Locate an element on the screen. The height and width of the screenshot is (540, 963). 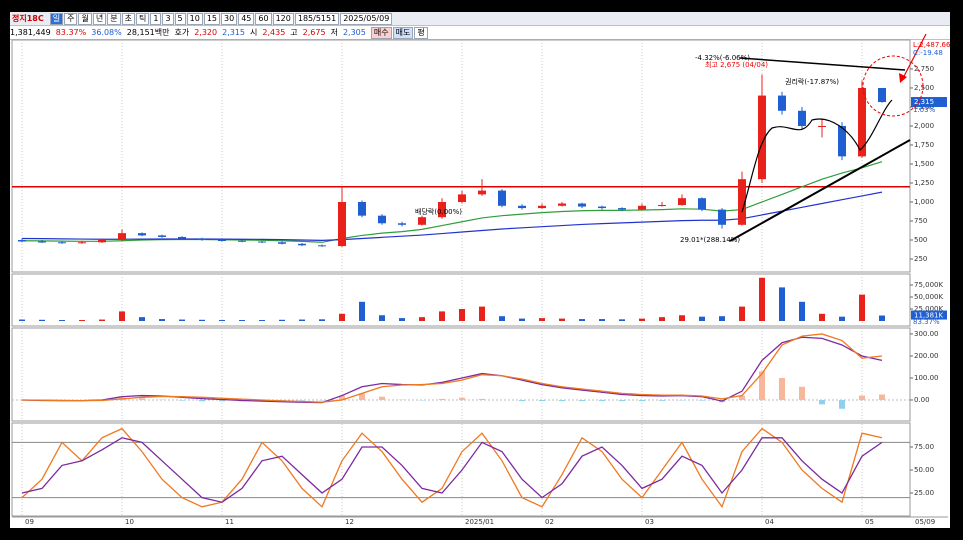
period-button: 초 is located at coordinates (128, 18).